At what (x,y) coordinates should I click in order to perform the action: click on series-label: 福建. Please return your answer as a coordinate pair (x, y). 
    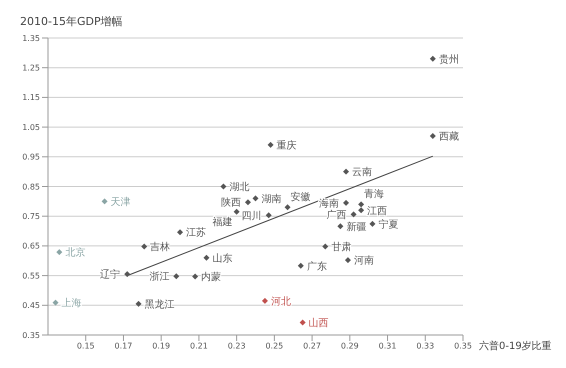
    Looking at the image, I should click on (222, 222).